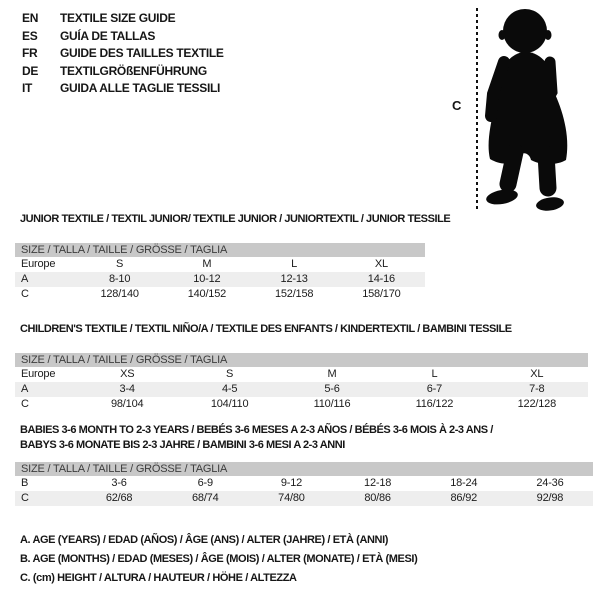 The height and width of the screenshot is (600, 600). Describe the element at coordinates (30, 18) in the screenshot. I see `language-code: EN` at that location.